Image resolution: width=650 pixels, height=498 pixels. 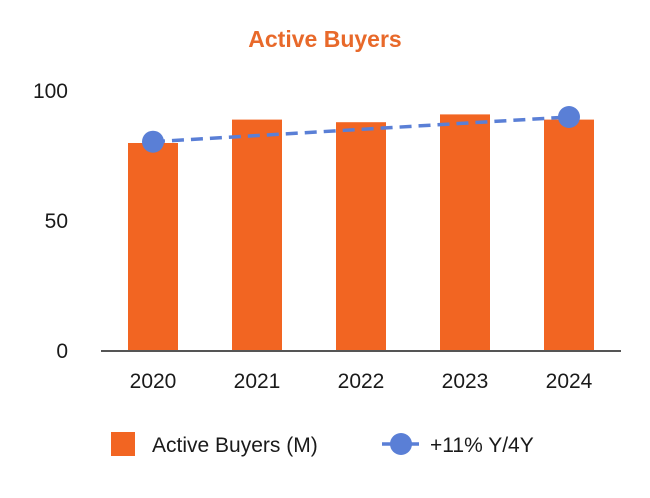 What do you see at coordinates (257, 381) in the screenshot?
I see `x-tick-label: 2021` at bounding box center [257, 381].